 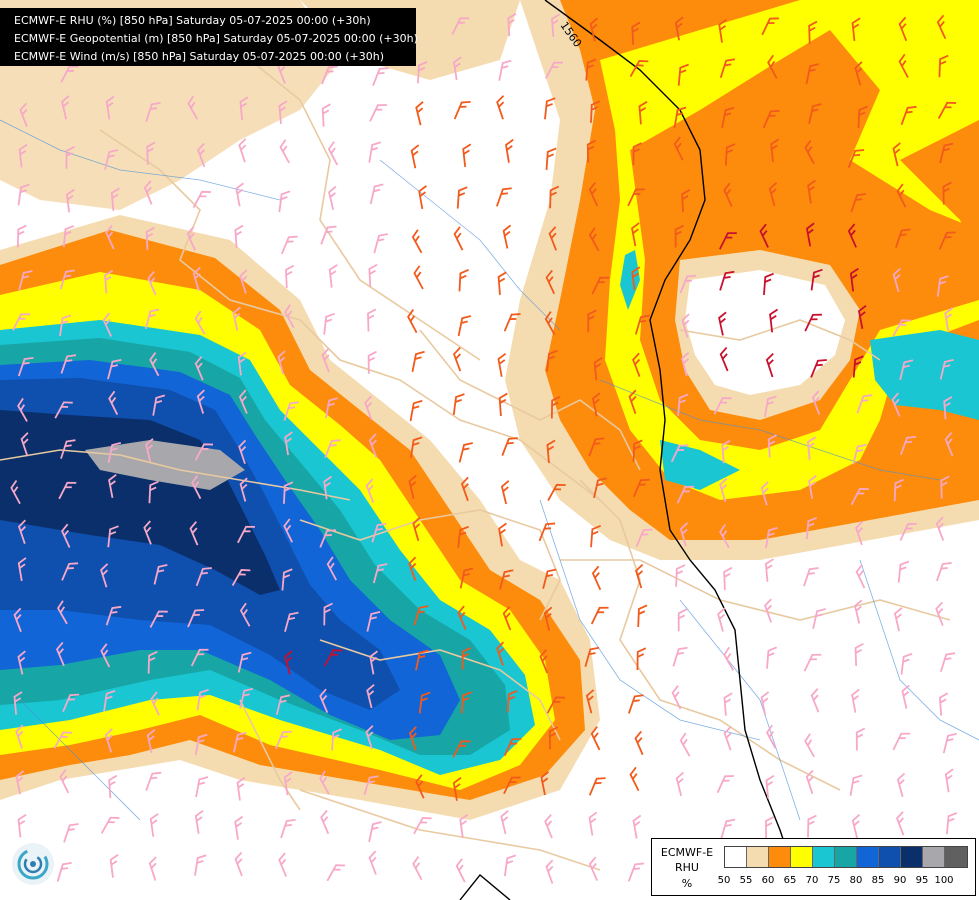 I want to click on legend-swatch, so click(x=824, y=857).